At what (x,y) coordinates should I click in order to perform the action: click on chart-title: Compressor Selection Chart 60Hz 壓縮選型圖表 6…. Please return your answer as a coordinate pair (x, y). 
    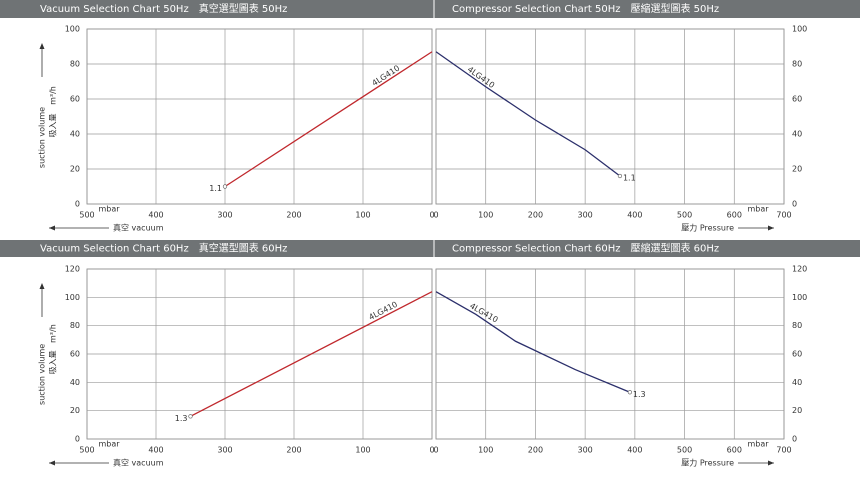
    Looking at the image, I should click on (585, 248).